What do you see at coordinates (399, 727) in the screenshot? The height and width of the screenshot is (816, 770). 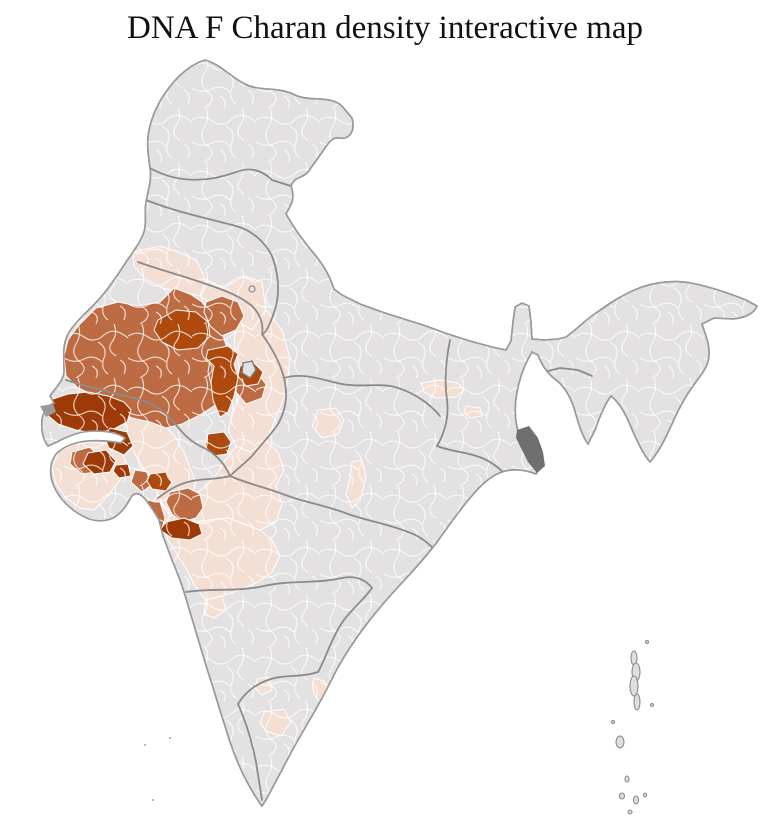 I see `island-chains` at bounding box center [399, 727].